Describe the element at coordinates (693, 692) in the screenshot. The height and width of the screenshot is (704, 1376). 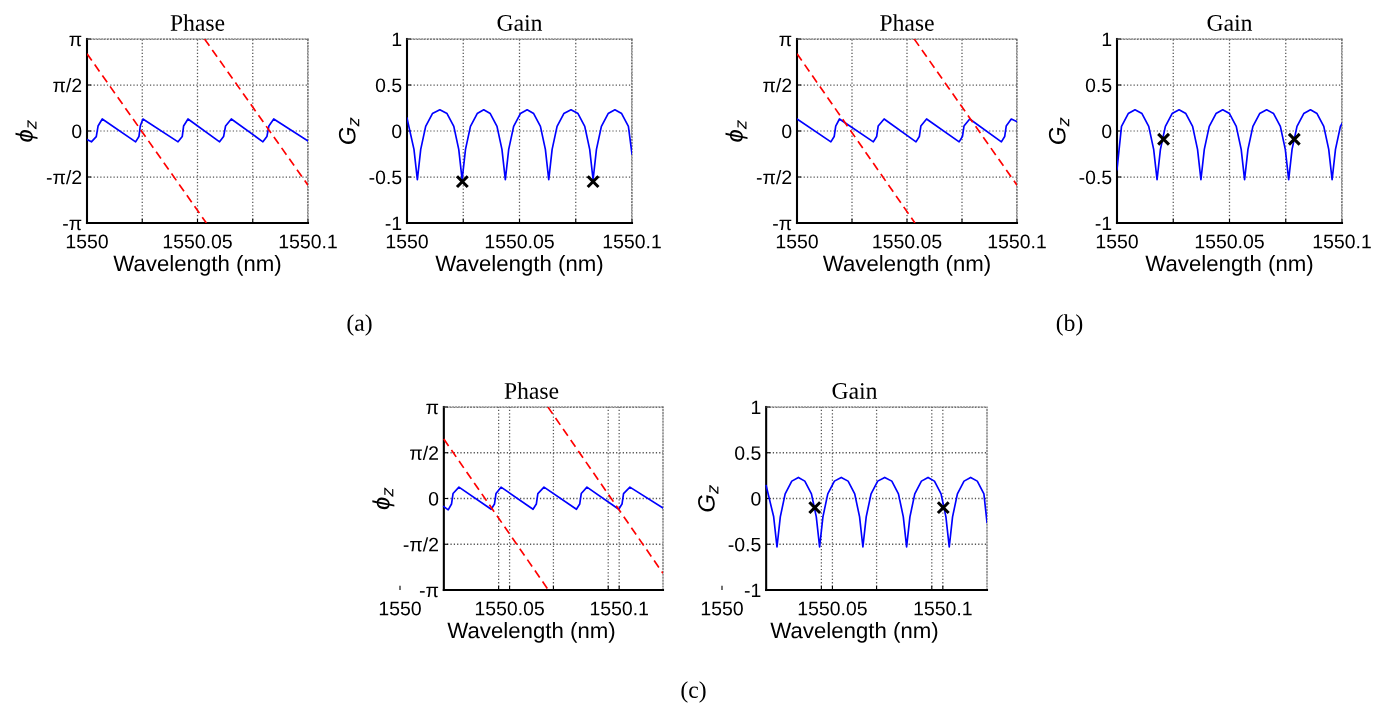
I see `text: (c)` at that location.